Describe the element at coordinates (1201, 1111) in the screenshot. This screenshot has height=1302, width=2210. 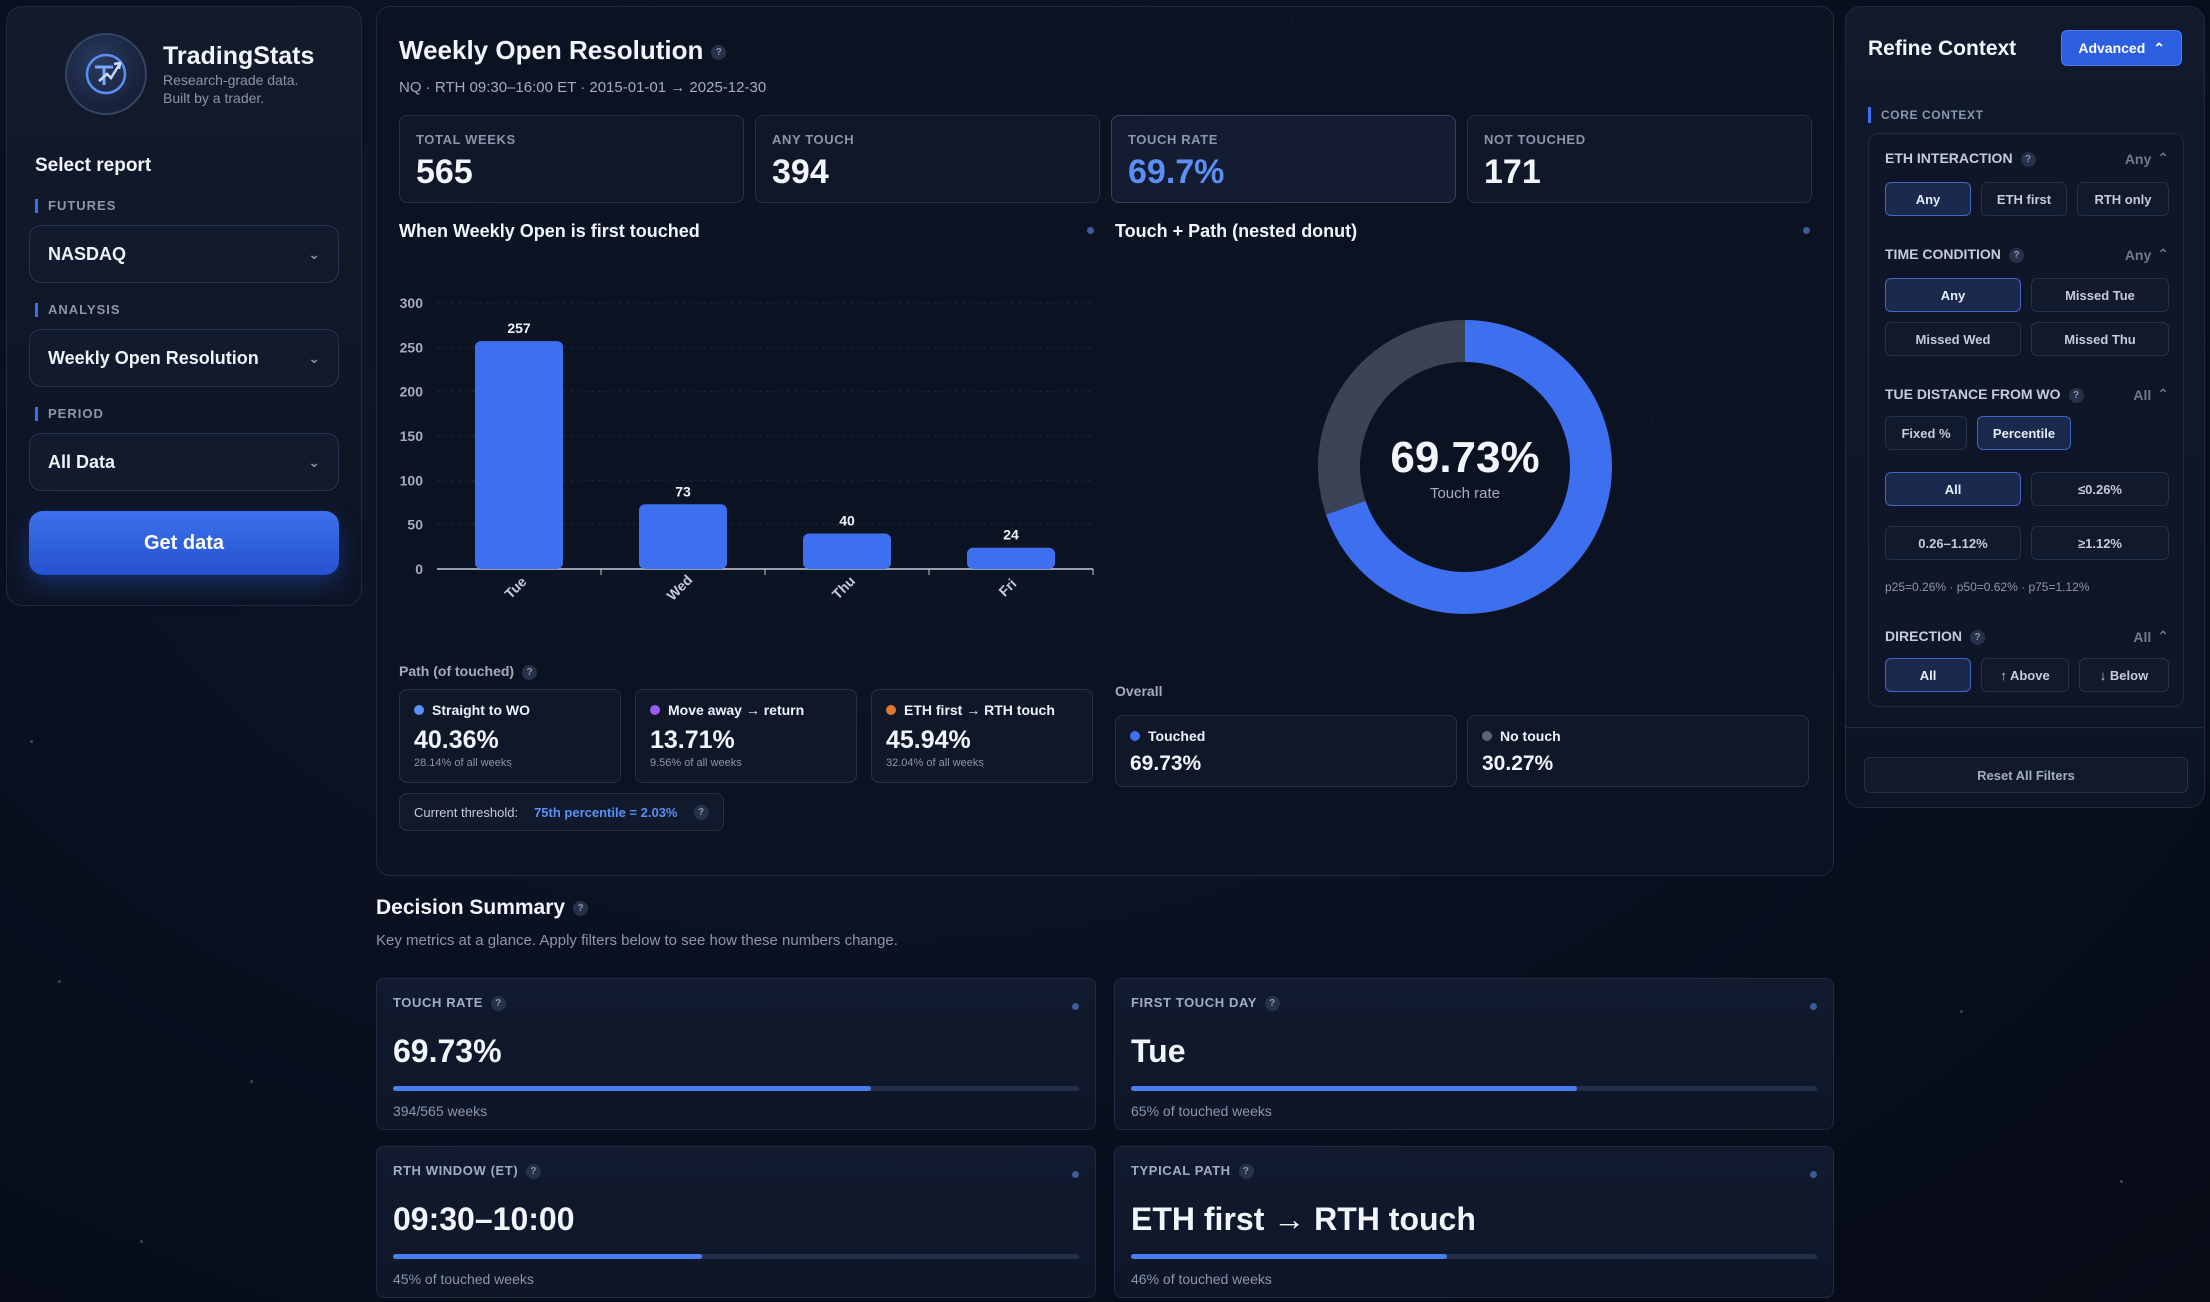
I see `summary-foot: 65% of touched weeks` at that location.